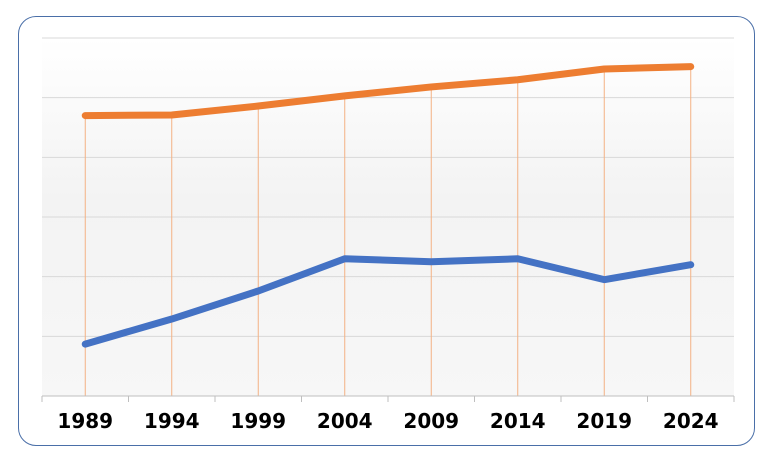  What do you see at coordinates (388, 398) in the screenshot?
I see `x-axis` at bounding box center [388, 398].